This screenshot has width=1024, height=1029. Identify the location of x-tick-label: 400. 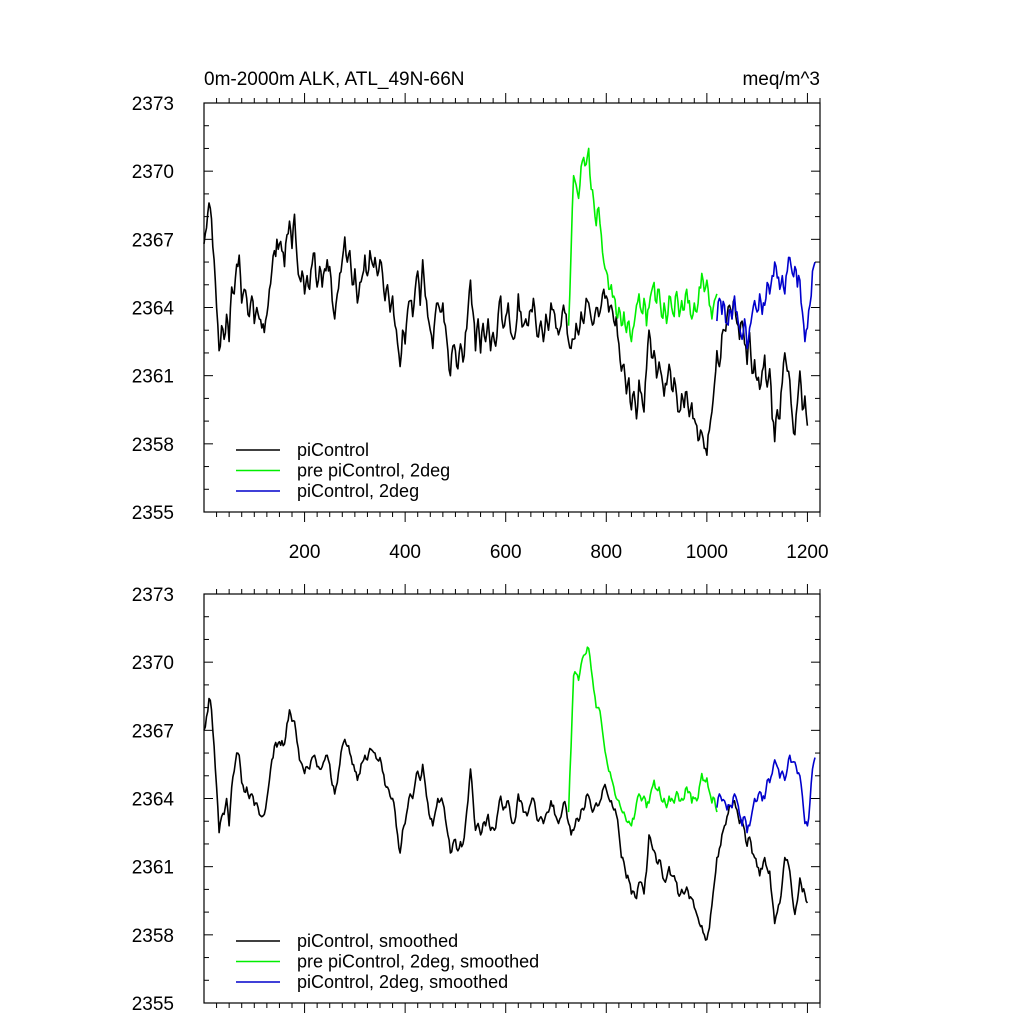
(405, 552).